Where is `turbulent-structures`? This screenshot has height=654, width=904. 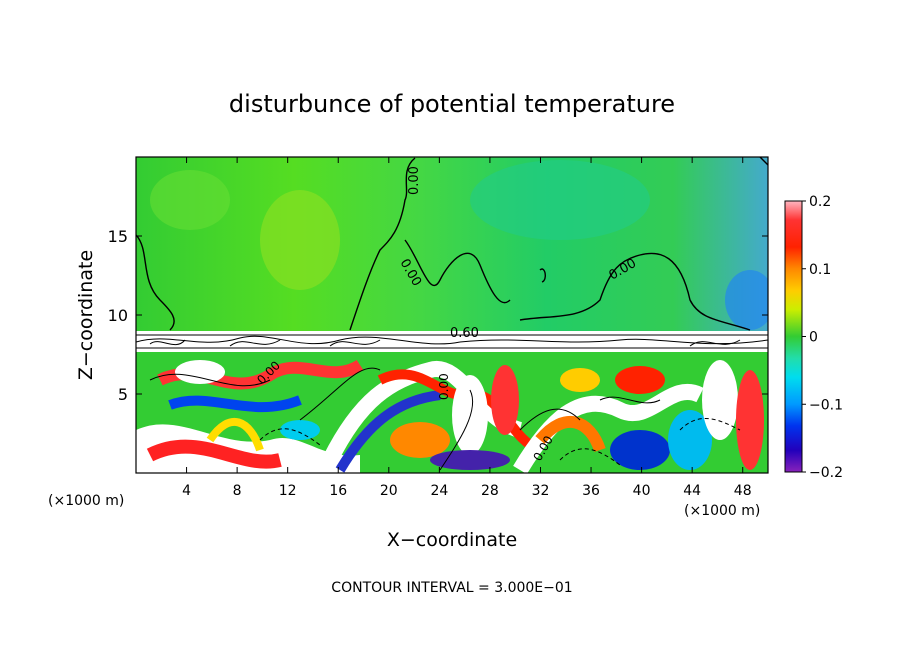
turbulent-structures is located at coordinates (450, 416).